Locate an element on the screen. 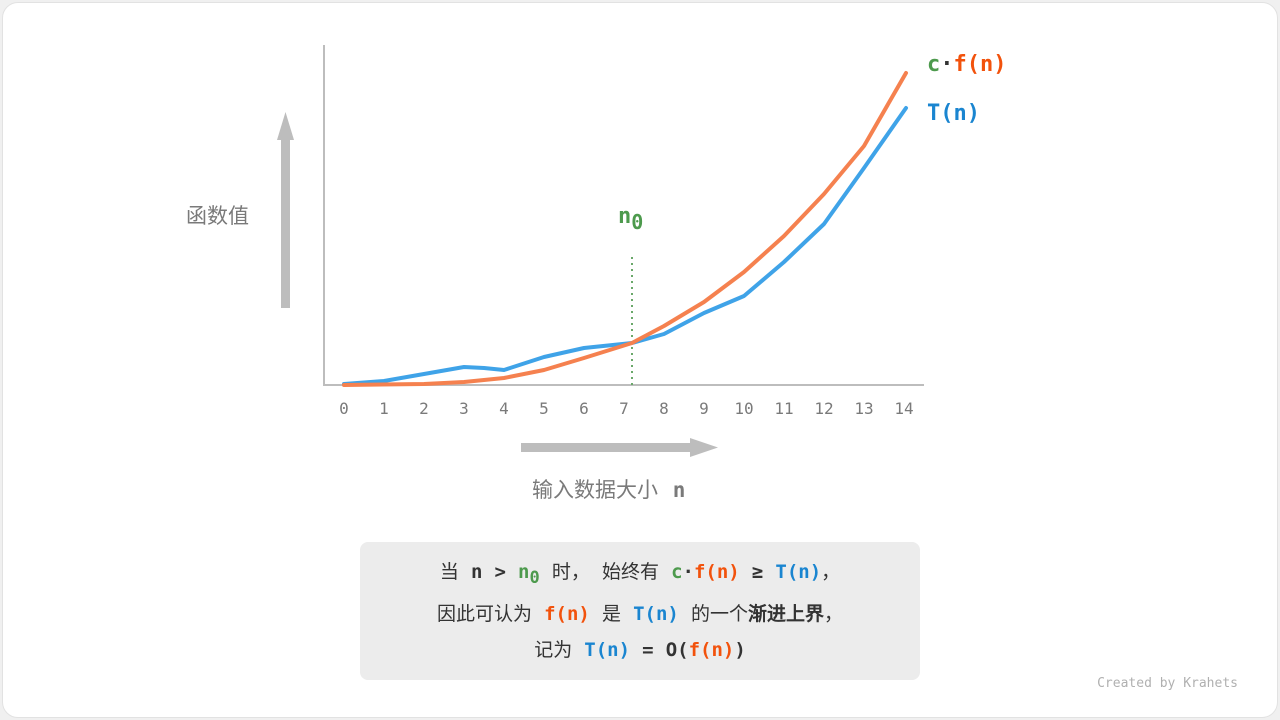  y-axis-label: 函数值 is located at coordinates (217, 216).